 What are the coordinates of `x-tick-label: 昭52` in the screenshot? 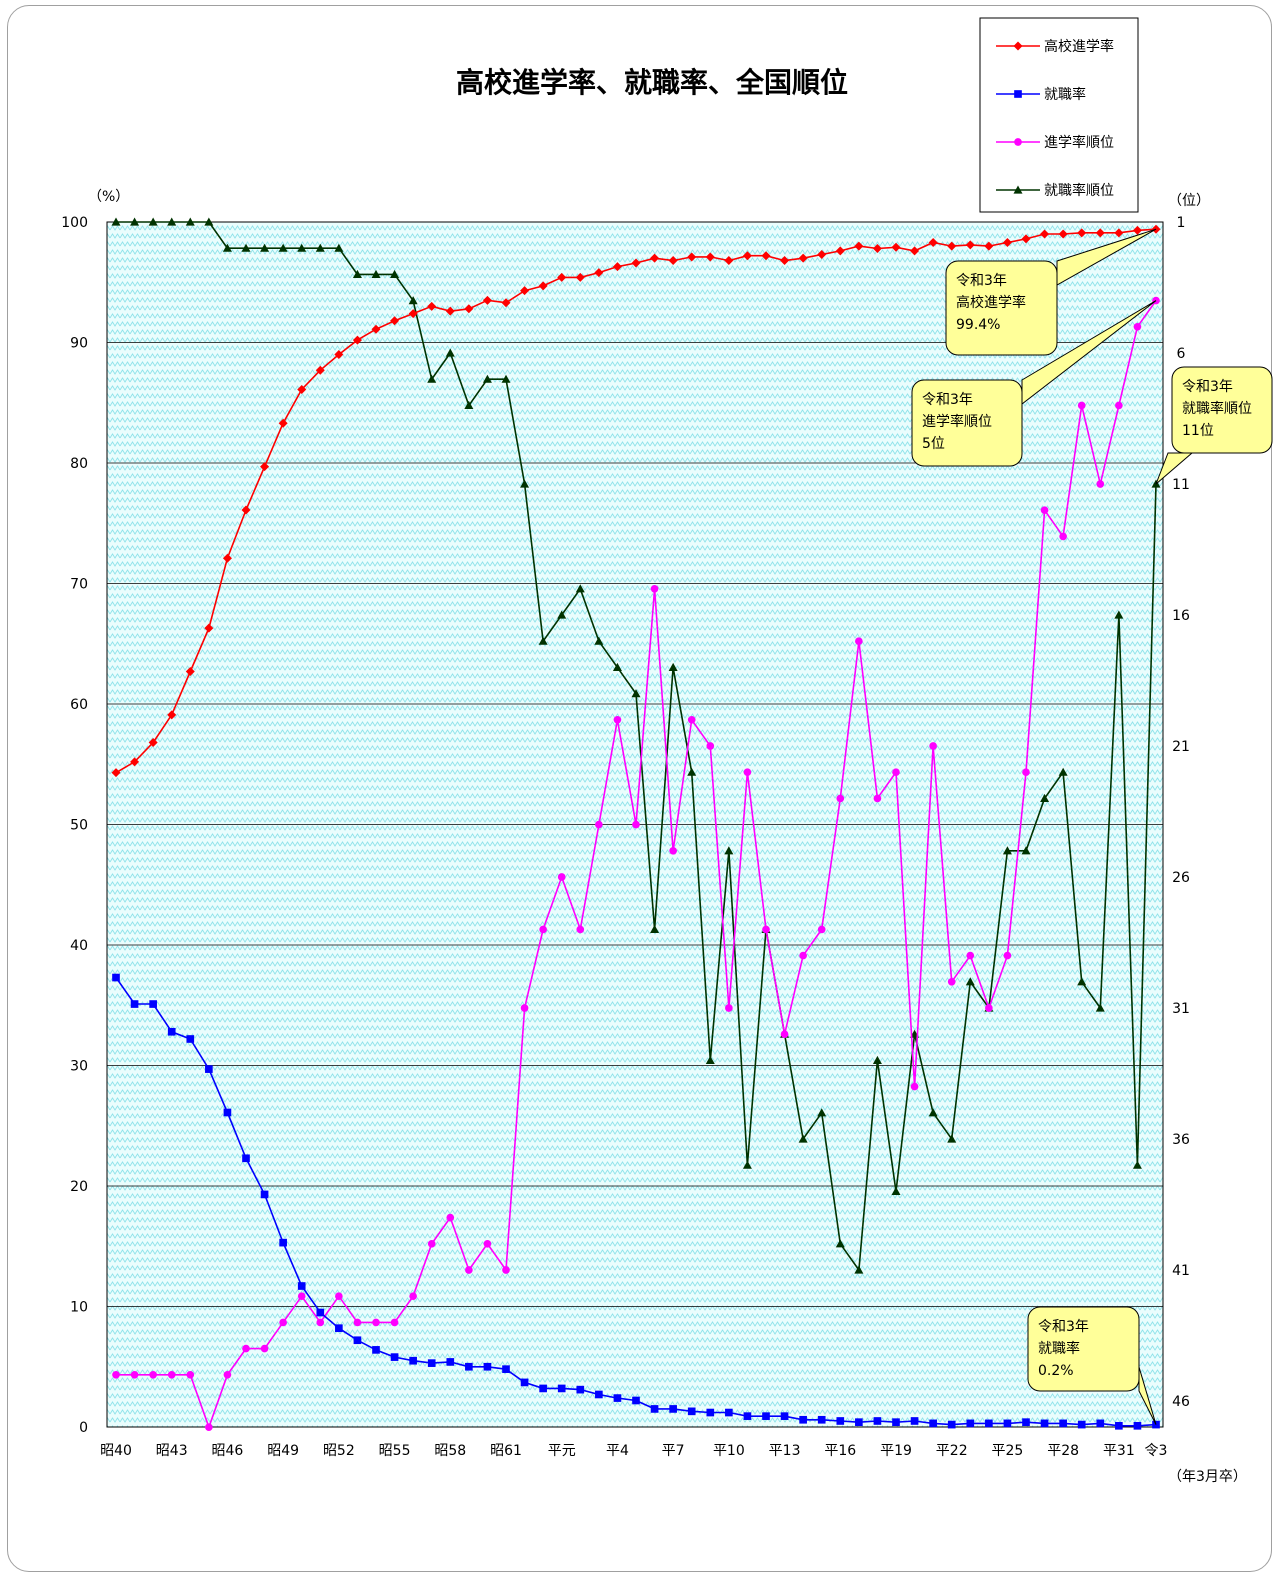 It's located at (339, 1451).